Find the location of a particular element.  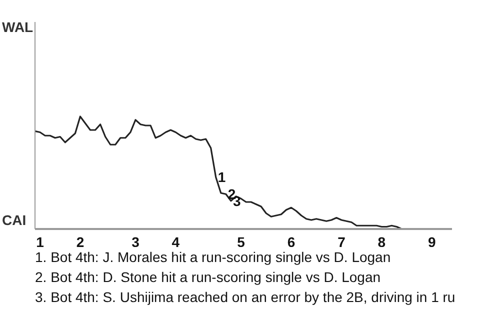

x-tick-label: 5 is located at coordinates (241, 242).